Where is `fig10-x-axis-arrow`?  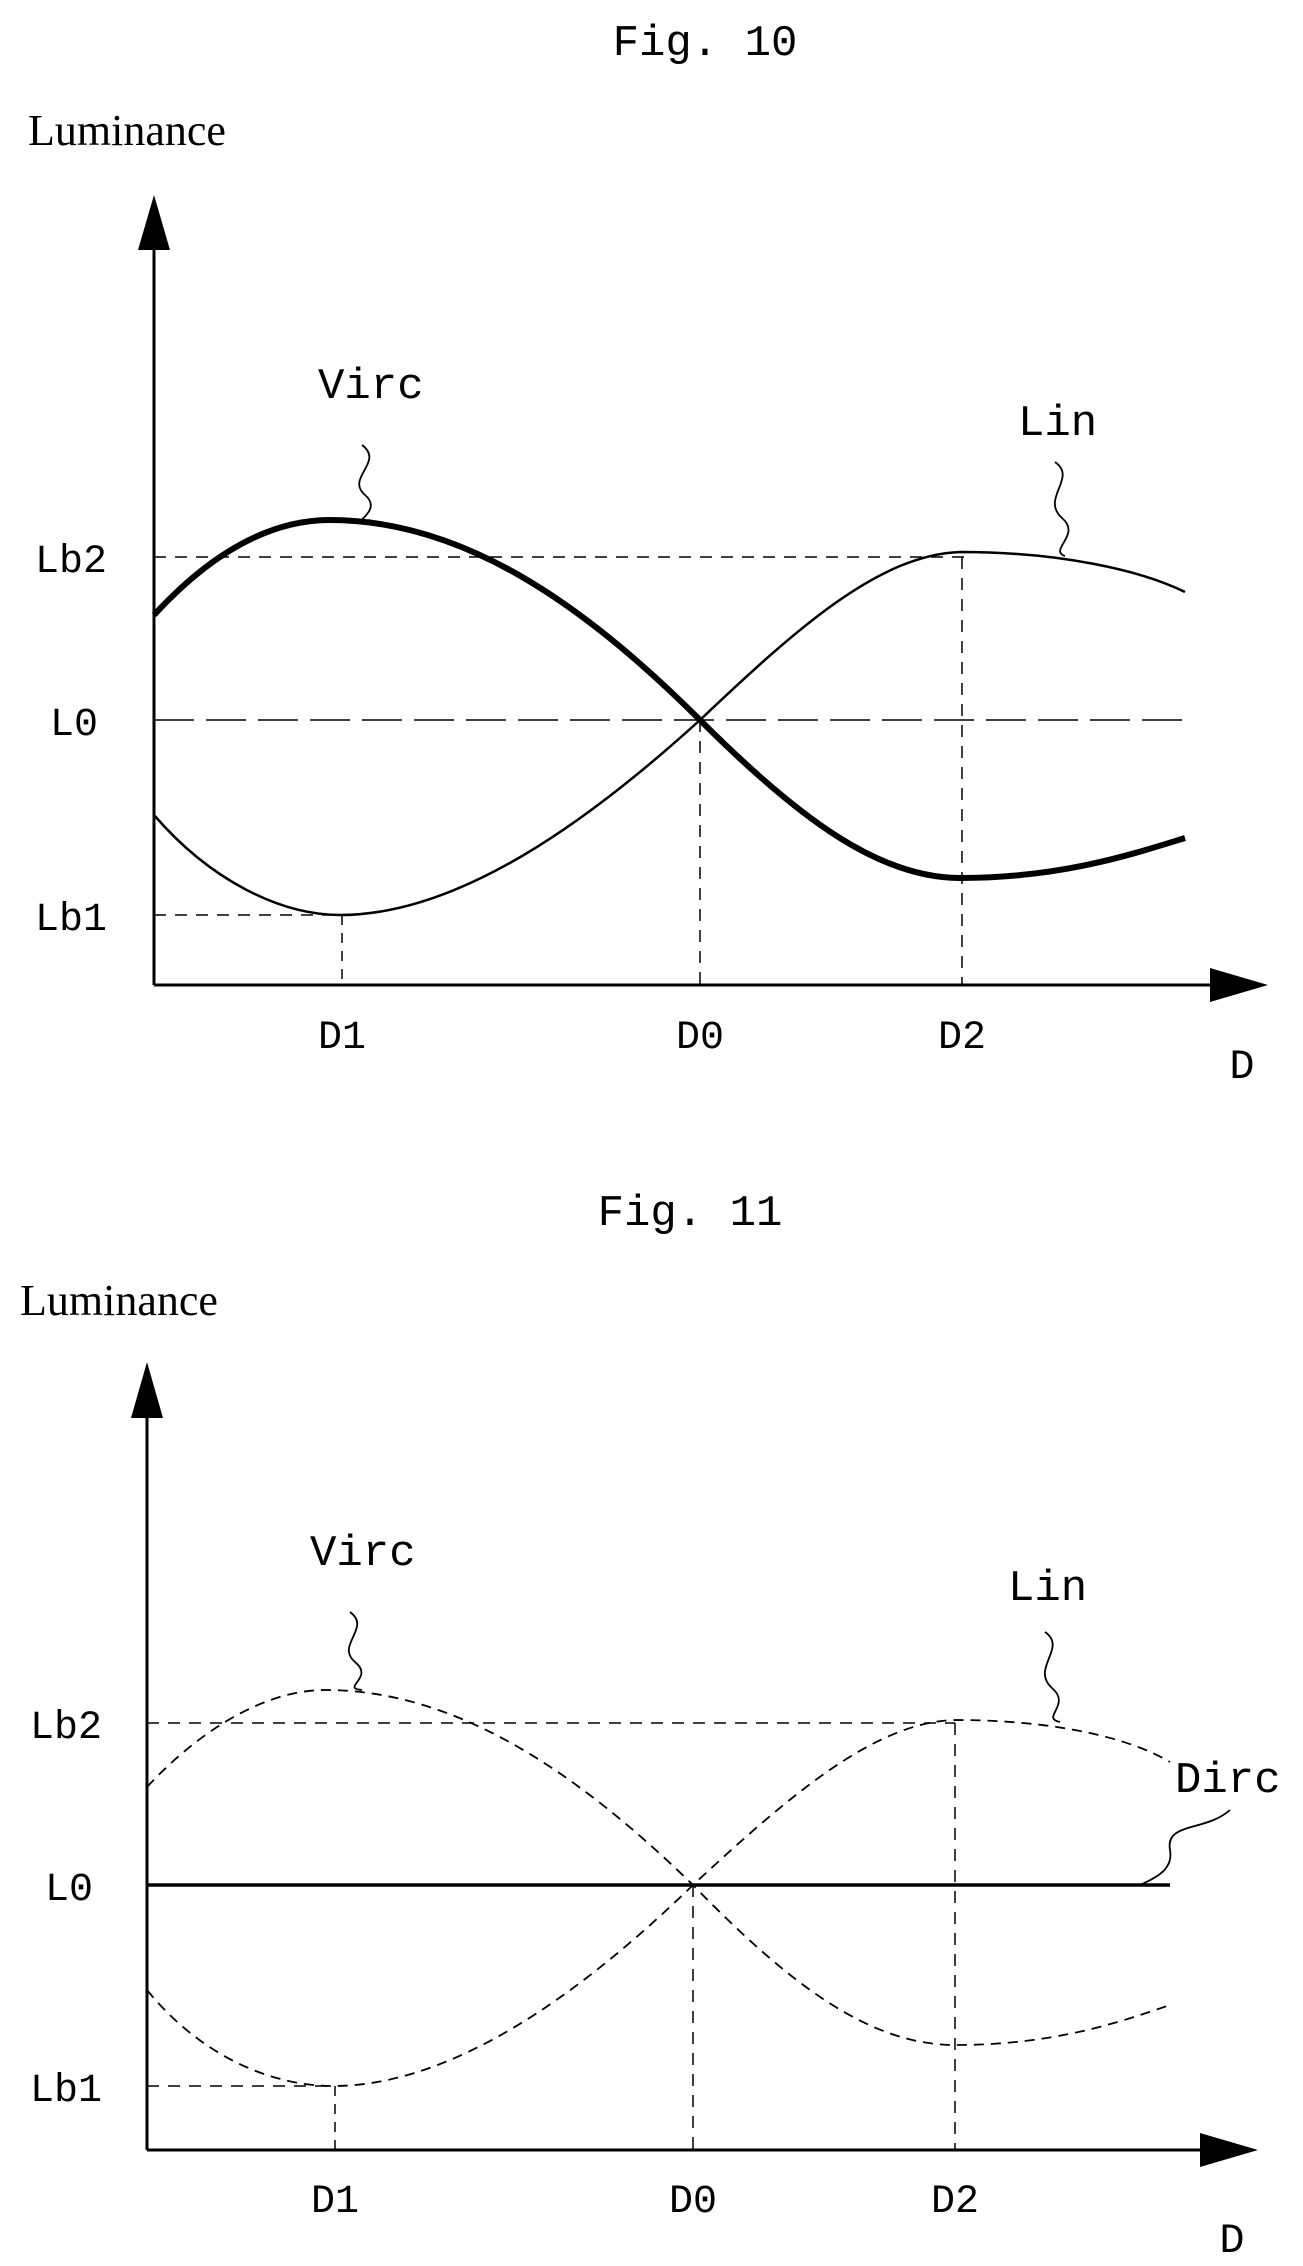 fig10-x-axis-arrow is located at coordinates (1239, 985).